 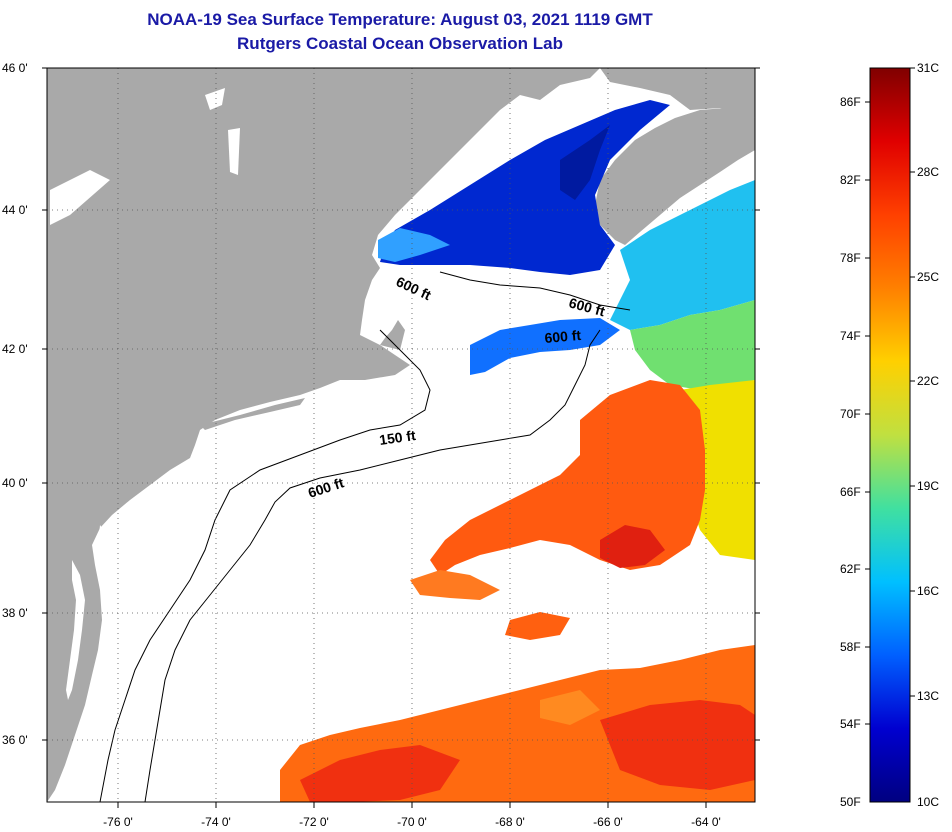 What do you see at coordinates (15, 740) in the screenshot?
I see `lat-label: 36 0'` at bounding box center [15, 740].